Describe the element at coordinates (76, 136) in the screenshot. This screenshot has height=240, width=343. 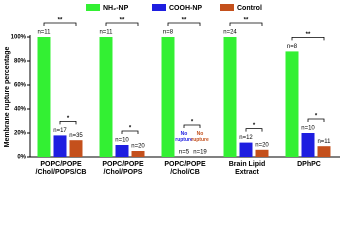
I see `n-label: n=35` at that location.